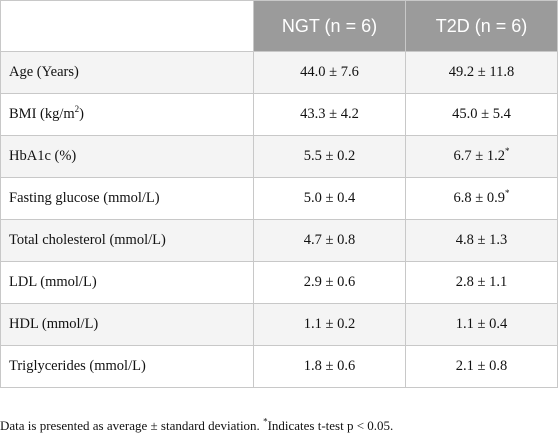 The image size is (558, 441). What do you see at coordinates (127, 156) in the screenshot?
I see `row-label: HbA1c (%)` at bounding box center [127, 156].